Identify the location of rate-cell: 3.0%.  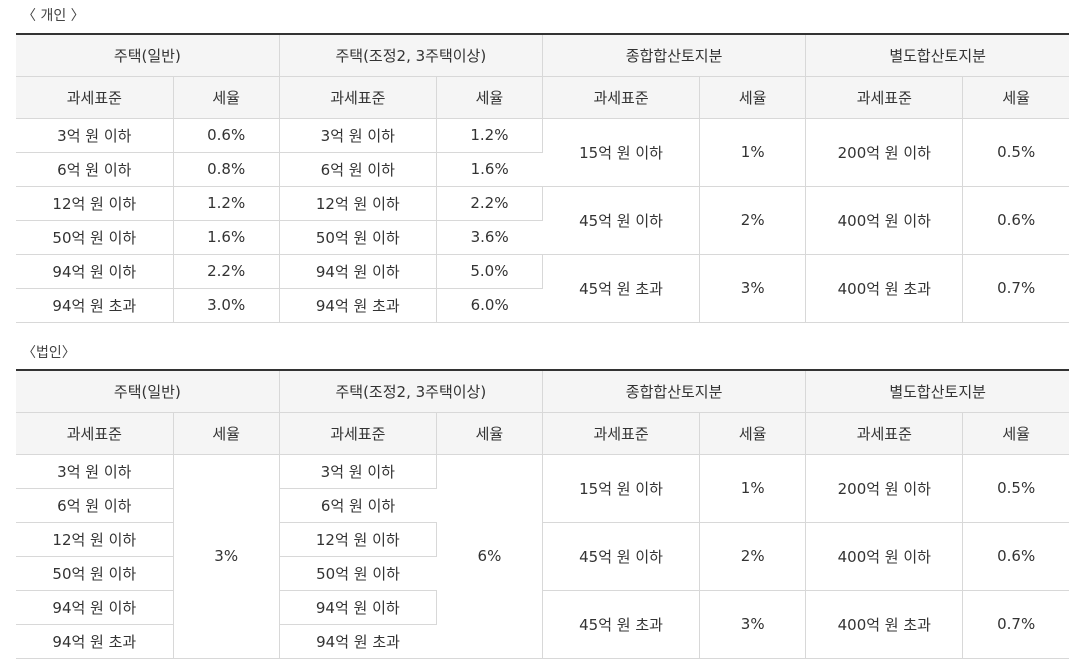
(226, 305).